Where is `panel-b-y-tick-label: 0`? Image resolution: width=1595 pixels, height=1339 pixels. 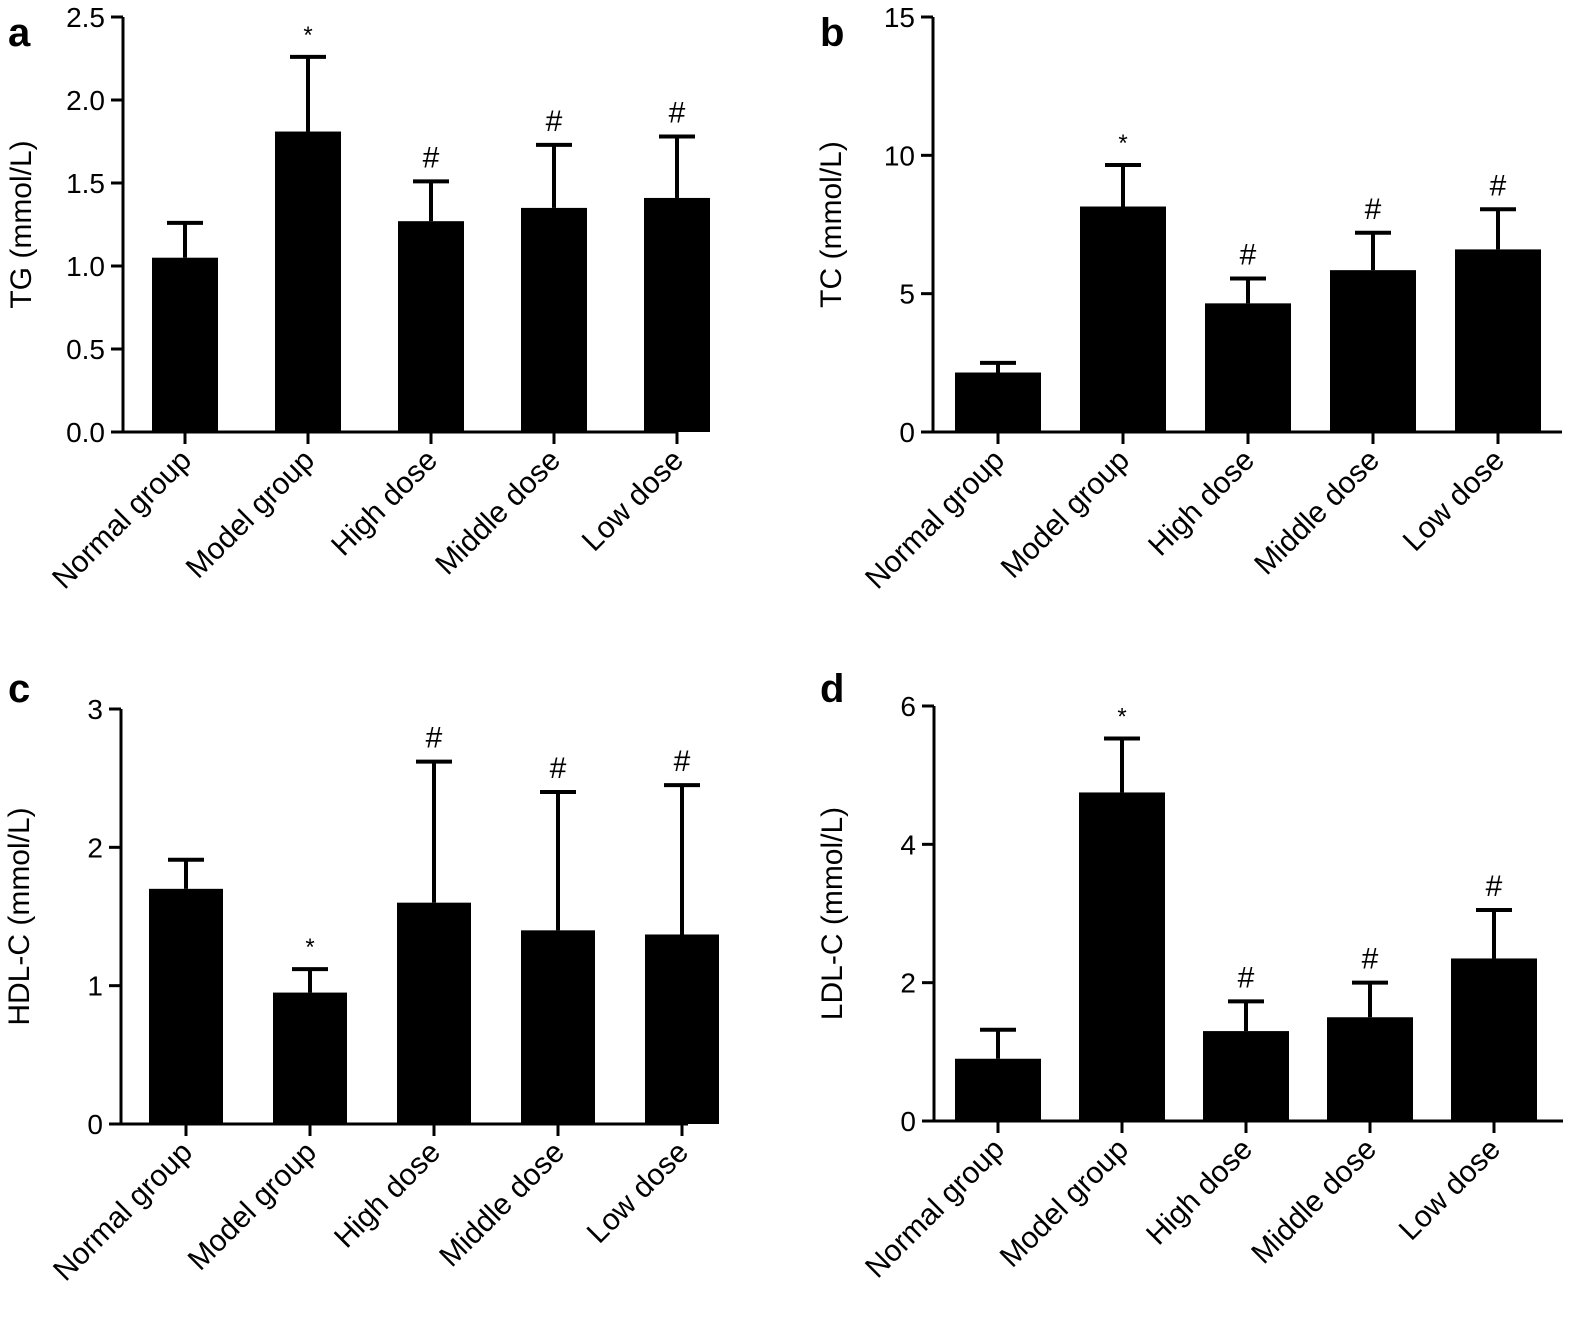 panel-b-y-tick-label: 0 is located at coordinates (907, 432).